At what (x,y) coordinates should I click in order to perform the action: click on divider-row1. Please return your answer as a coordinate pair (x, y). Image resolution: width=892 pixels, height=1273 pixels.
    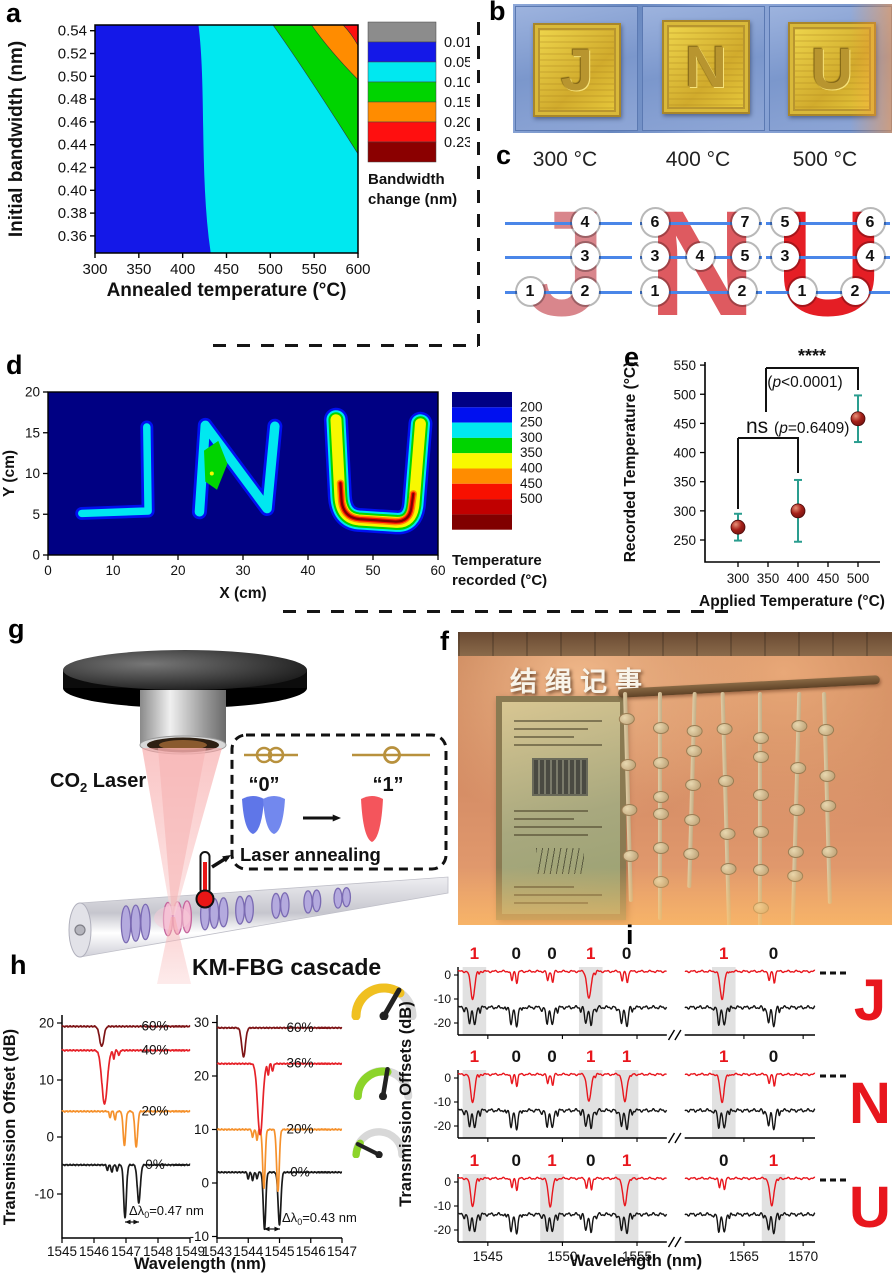
    Looking at the image, I should click on (345, 345).